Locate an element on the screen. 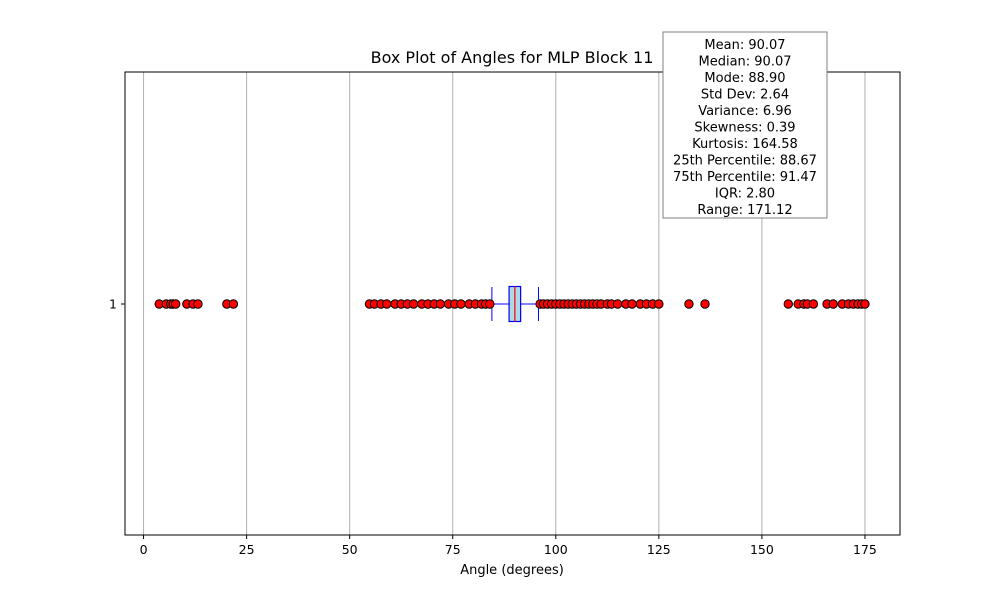 Image resolution: width=1000 pixels, height=600 pixels. stats-line: Kurtosis: 164.58 is located at coordinates (745, 144).